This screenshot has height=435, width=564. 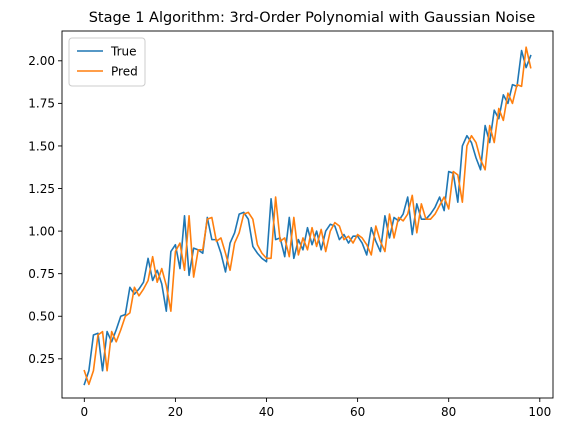 What do you see at coordinates (41, 189) in the screenshot?
I see `y-tick-label: 1.25` at bounding box center [41, 189].